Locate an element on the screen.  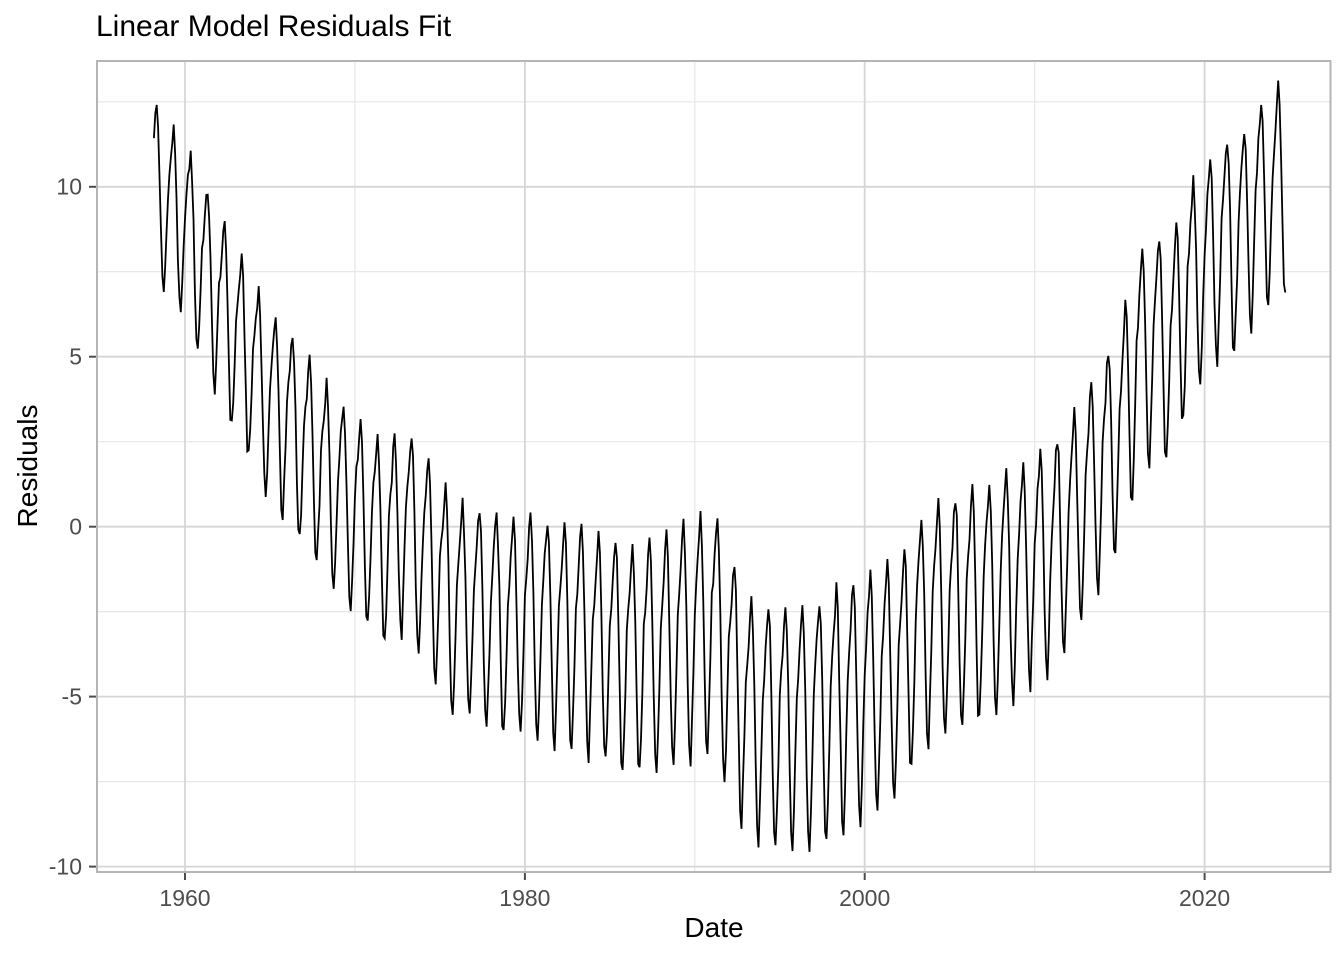
y-tick-label: -5 is located at coordinates (71, 696).